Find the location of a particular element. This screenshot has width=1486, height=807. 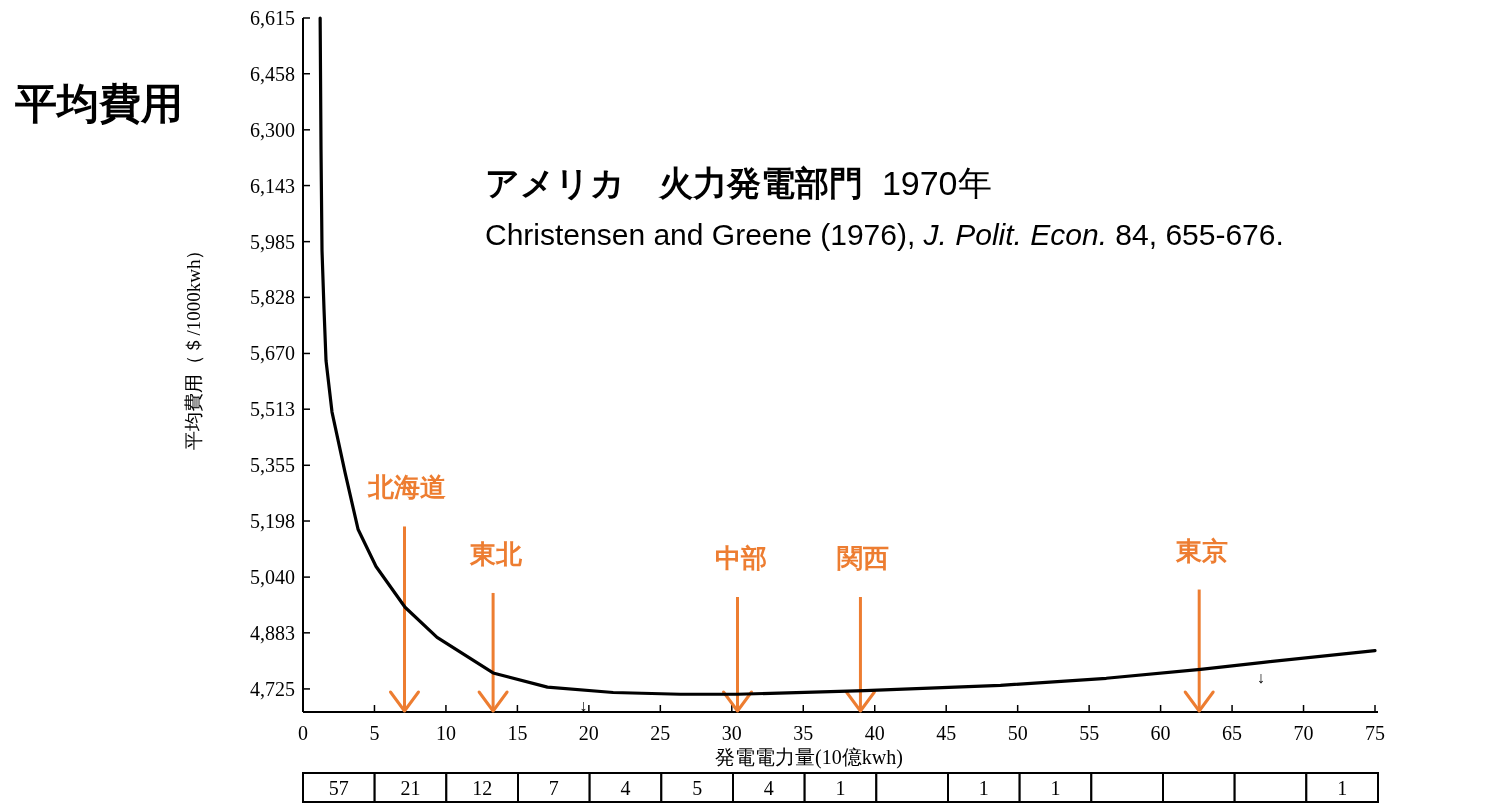

ref-line: 関西 is located at coordinates (863, 628).